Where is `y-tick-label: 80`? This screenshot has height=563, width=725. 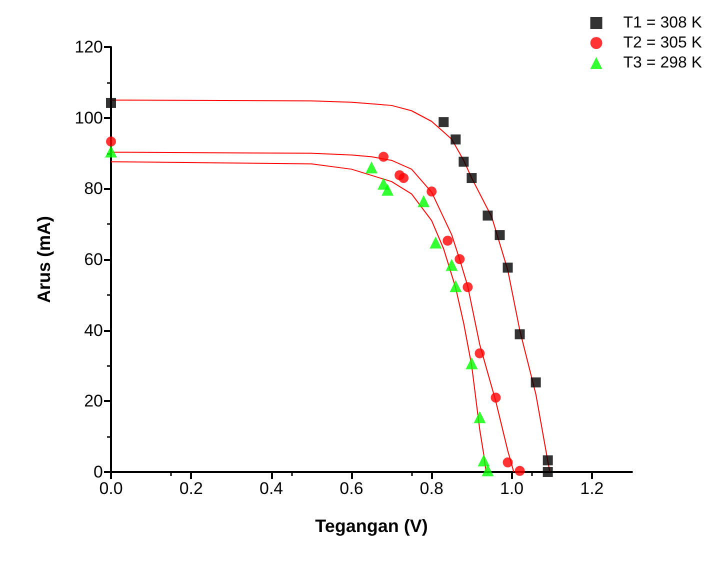 y-tick-label: 80 is located at coordinates (93, 188).